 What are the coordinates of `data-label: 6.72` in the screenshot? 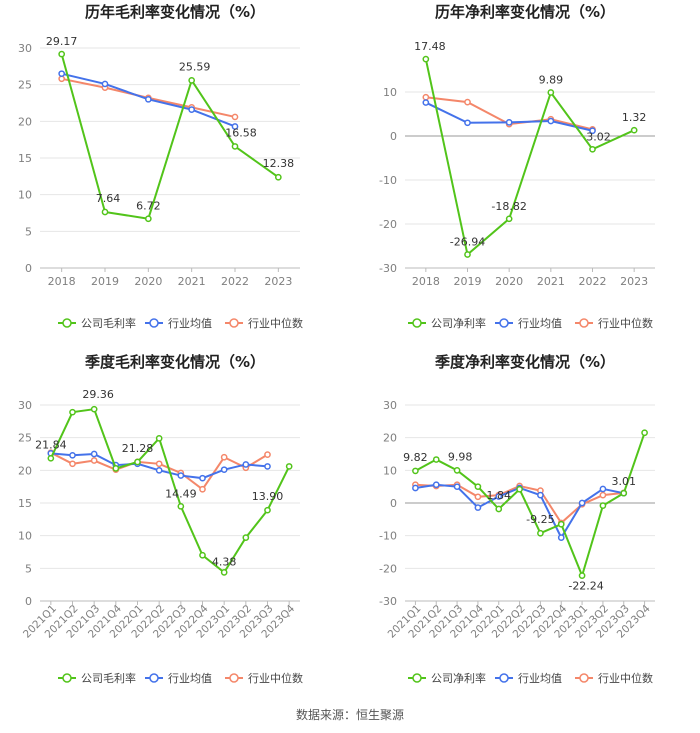 It's located at (148, 206).